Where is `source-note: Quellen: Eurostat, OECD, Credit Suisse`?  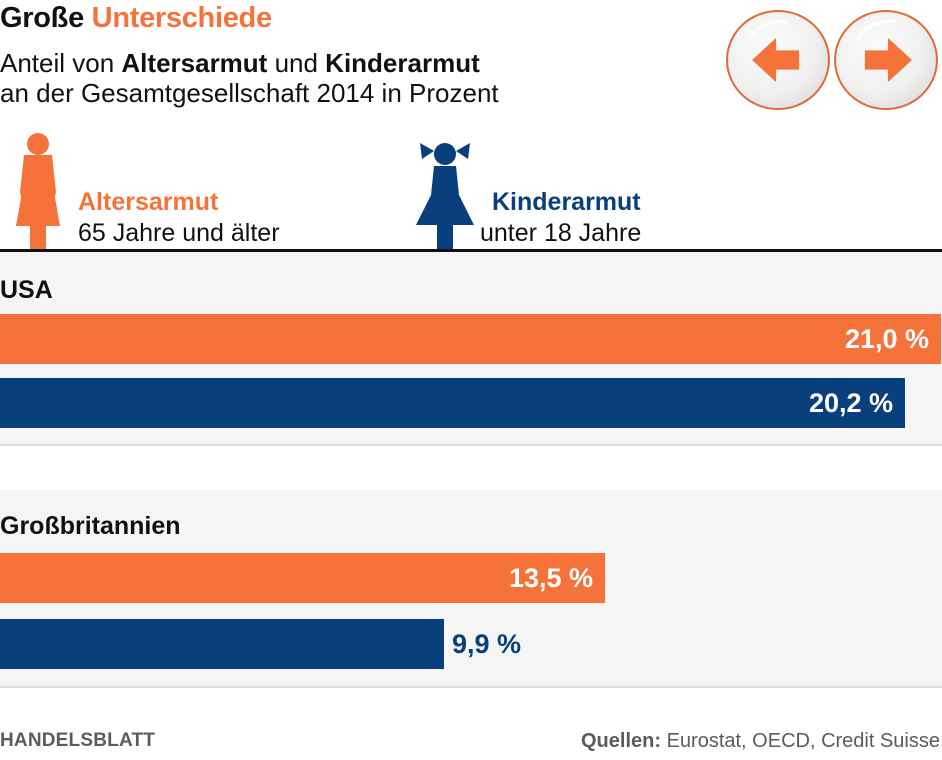 source-note: Quellen: Eurostat, OECD, Credit Suisse is located at coordinates (760, 741).